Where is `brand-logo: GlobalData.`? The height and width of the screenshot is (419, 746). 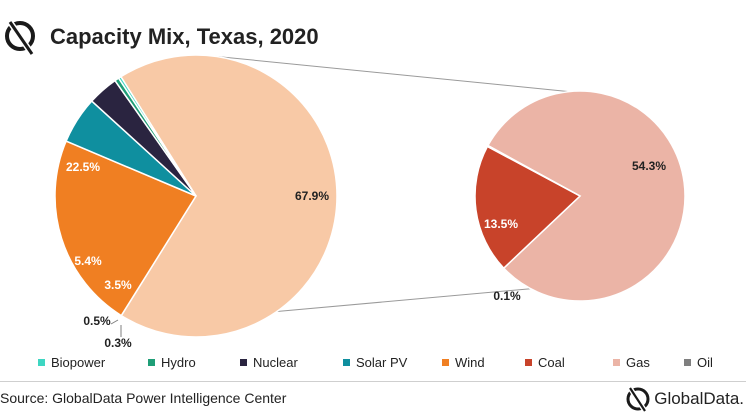 brand-logo: GlobalData. is located at coordinates (684, 399).